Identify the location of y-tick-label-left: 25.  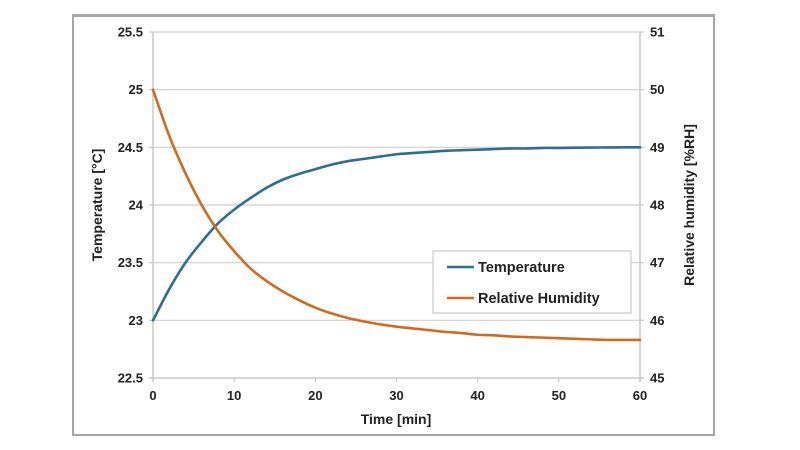
(136, 89).